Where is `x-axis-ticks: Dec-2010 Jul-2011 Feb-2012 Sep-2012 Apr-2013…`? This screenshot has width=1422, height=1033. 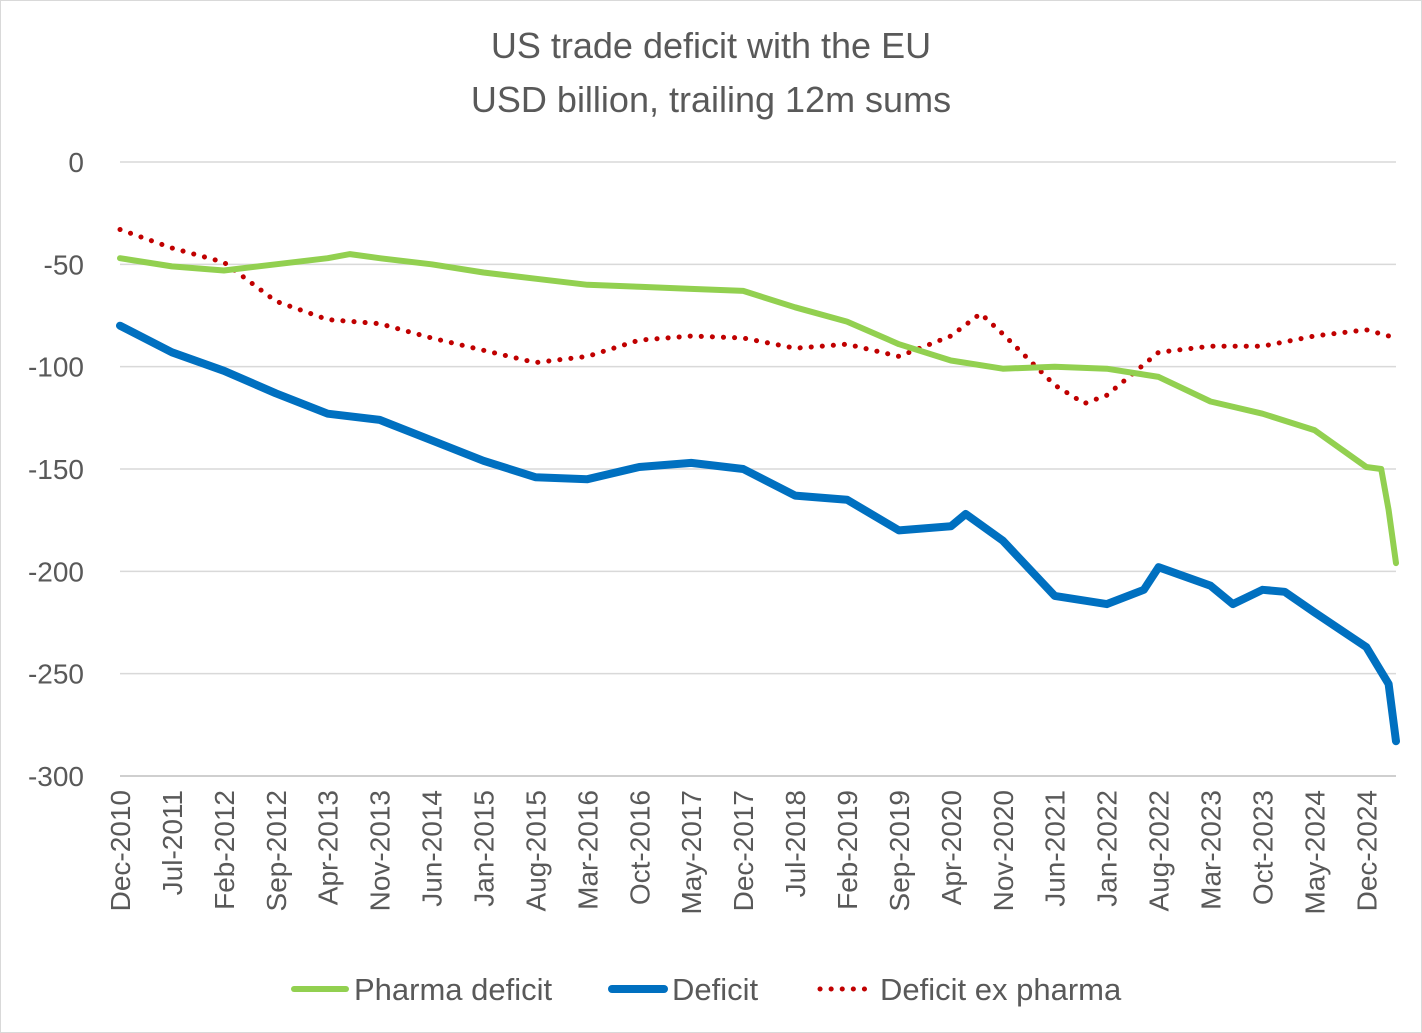 x-axis-ticks: Dec-2010 Jul-2011 Feb-2012 Sep-2012 Apr-2013… is located at coordinates (743, 852).